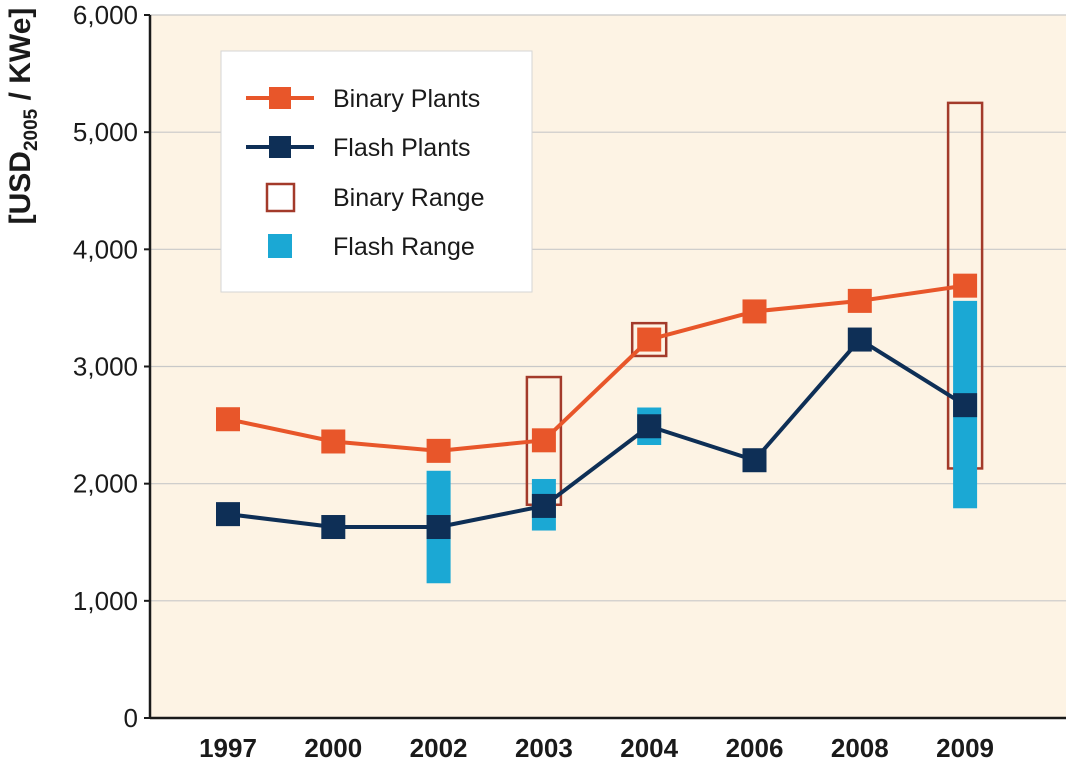  What do you see at coordinates (31, 129) in the screenshot?
I see `y-axis-label-subscript: 2005` at bounding box center [31, 129].